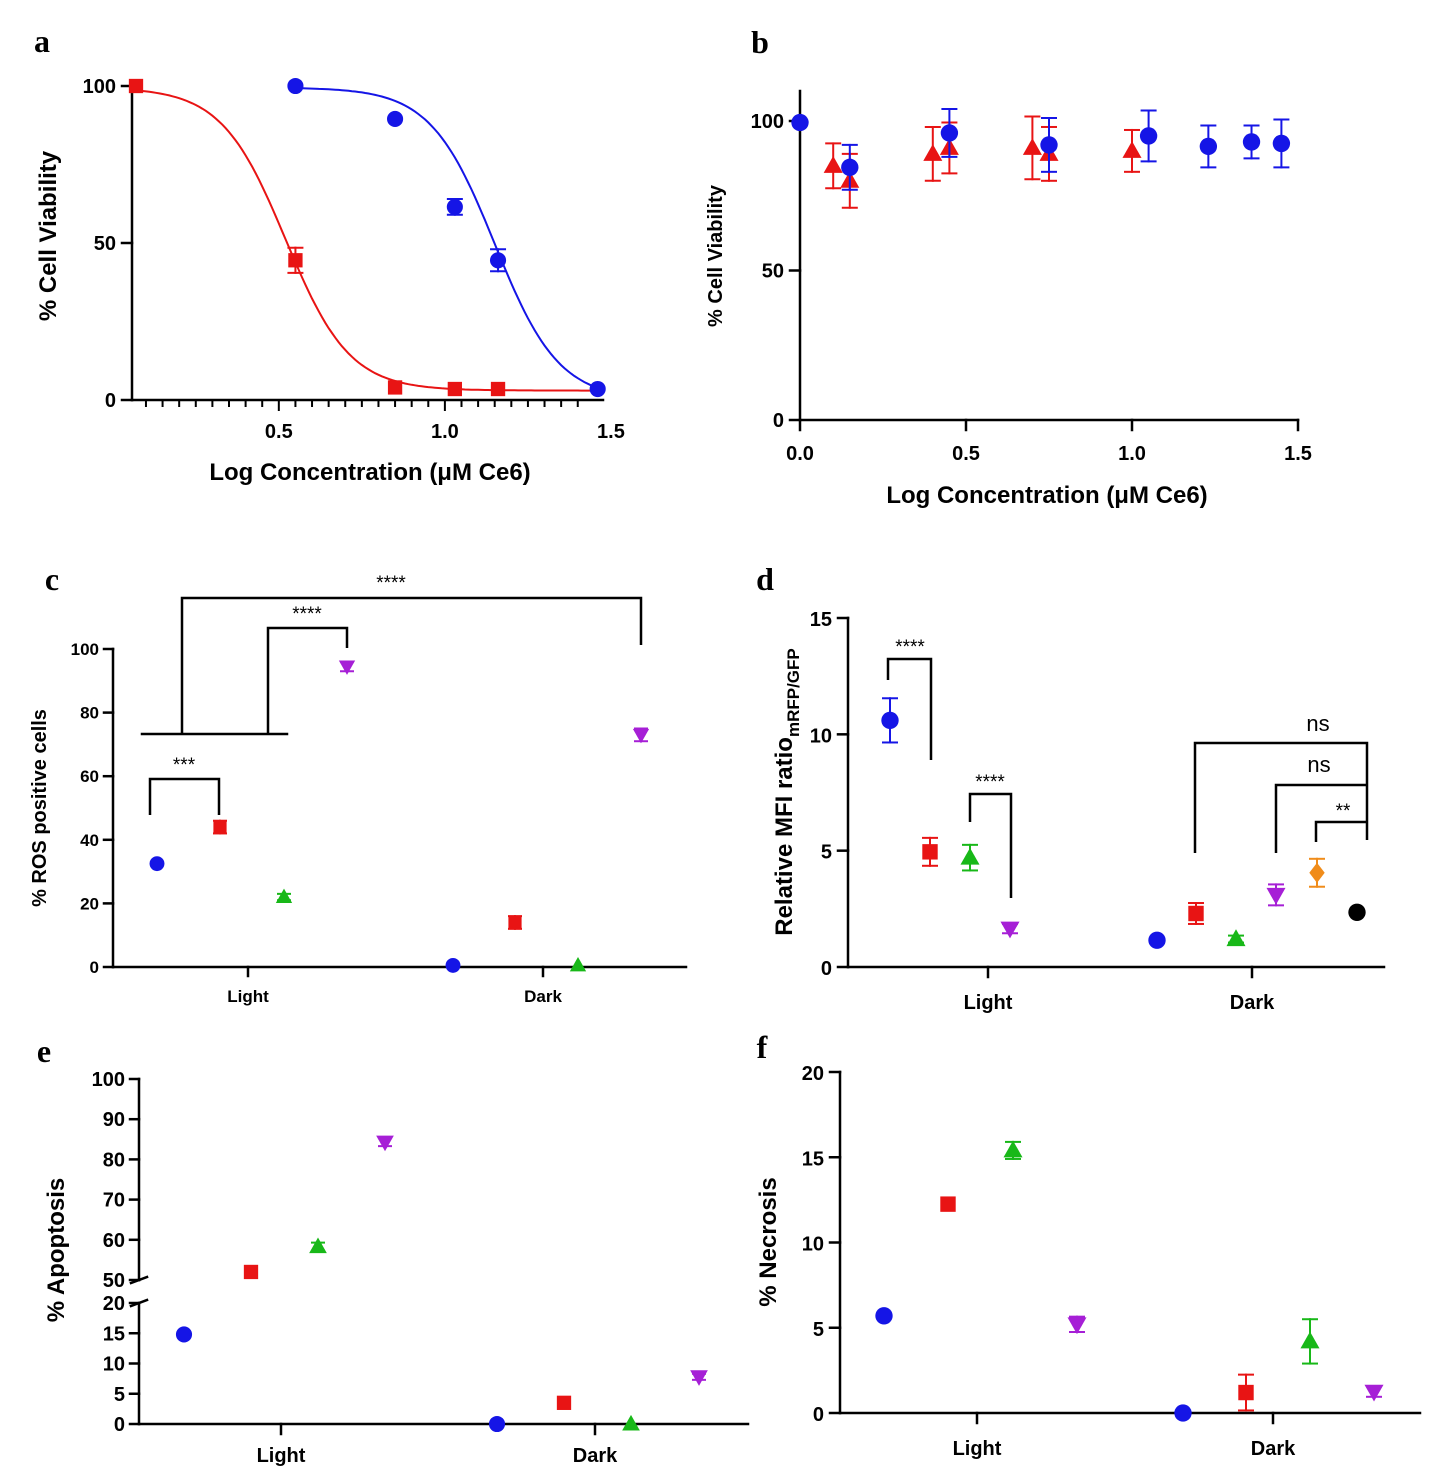 The width and height of the screenshot is (1437, 1476). Describe the element at coordinates (220, 827) in the screenshot. I see `point-c-red` at that location.